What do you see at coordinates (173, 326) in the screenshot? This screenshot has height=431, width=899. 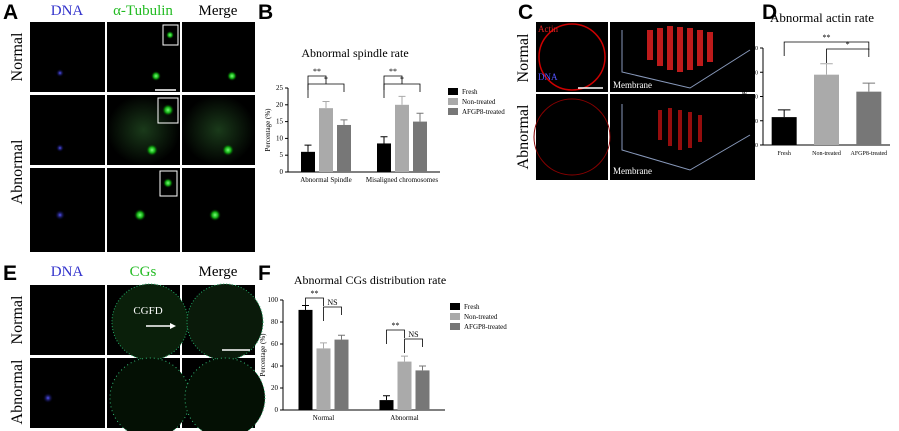 I see `arrow` at bounding box center [173, 326].